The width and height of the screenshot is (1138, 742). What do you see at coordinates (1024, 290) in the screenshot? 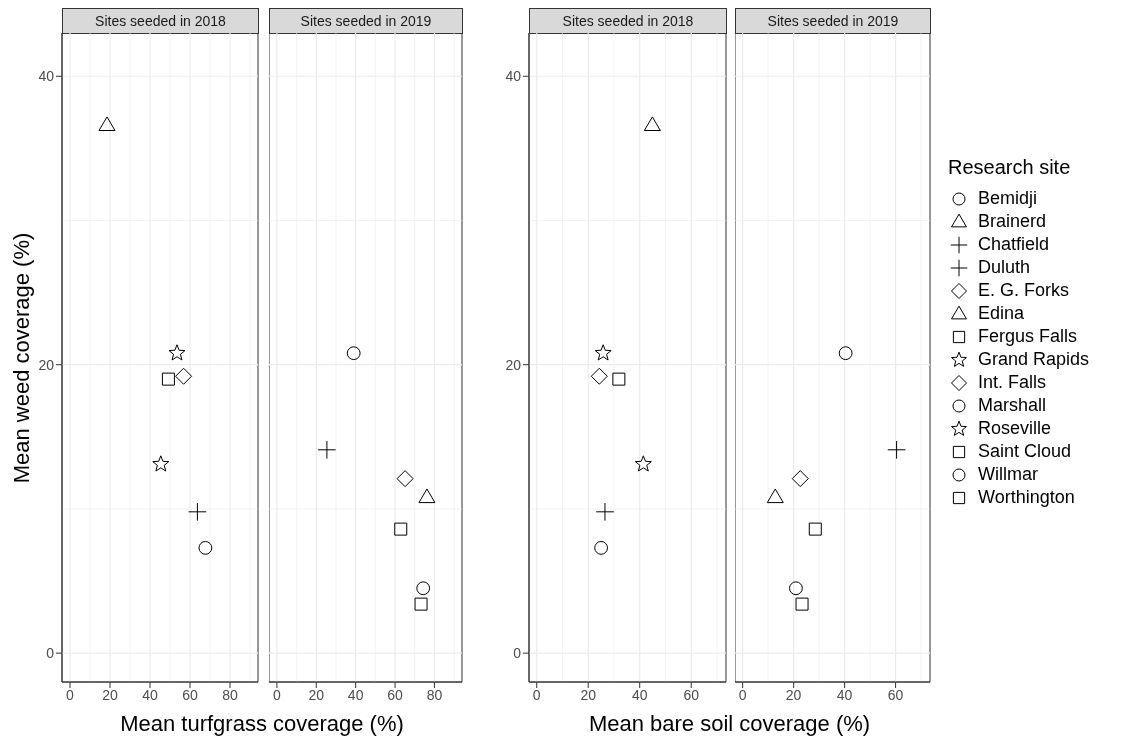
I see `legend-label: E. G. Forks` at bounding box center [1024, 290].